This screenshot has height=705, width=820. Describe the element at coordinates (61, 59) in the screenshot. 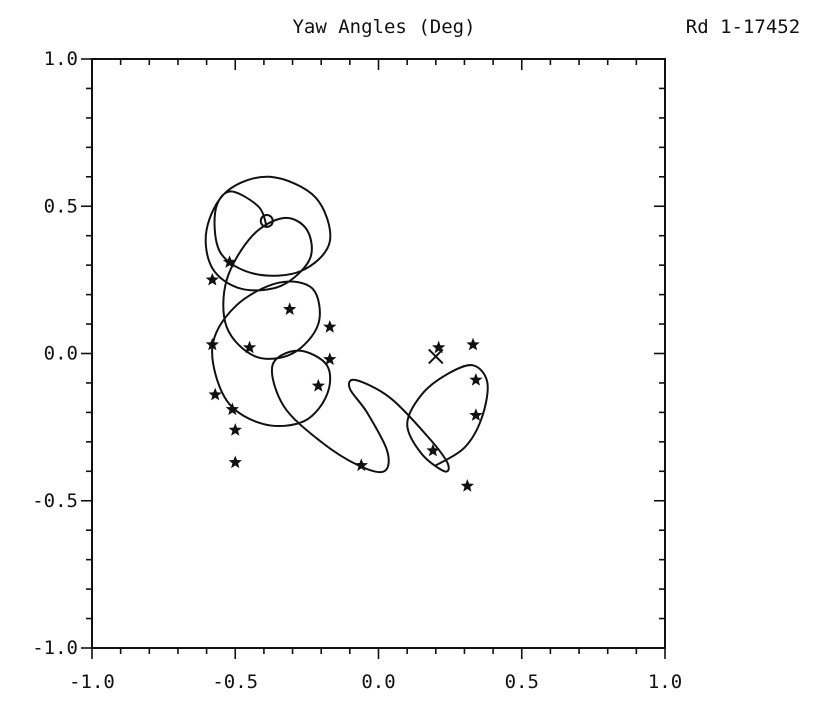

I see `y-tick-label: 1.0` at that location.